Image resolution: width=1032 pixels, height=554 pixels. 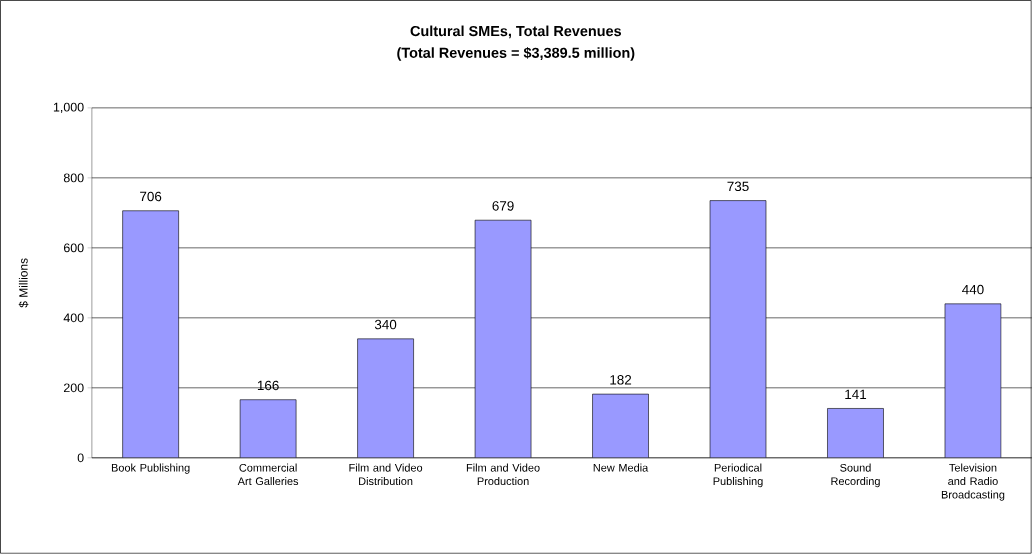 I want to click on data-label: 182, so click(x=621, y=380).